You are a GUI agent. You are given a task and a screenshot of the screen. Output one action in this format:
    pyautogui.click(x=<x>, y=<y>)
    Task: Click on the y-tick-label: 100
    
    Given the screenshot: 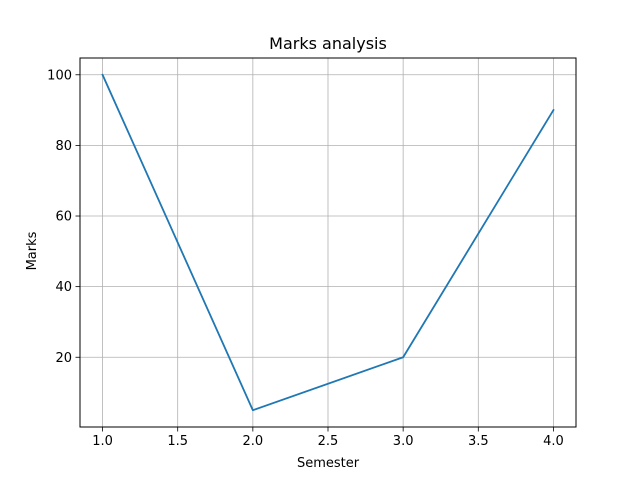 What is the action you would take?
    pyautogui.click(x=59, y=75)
    